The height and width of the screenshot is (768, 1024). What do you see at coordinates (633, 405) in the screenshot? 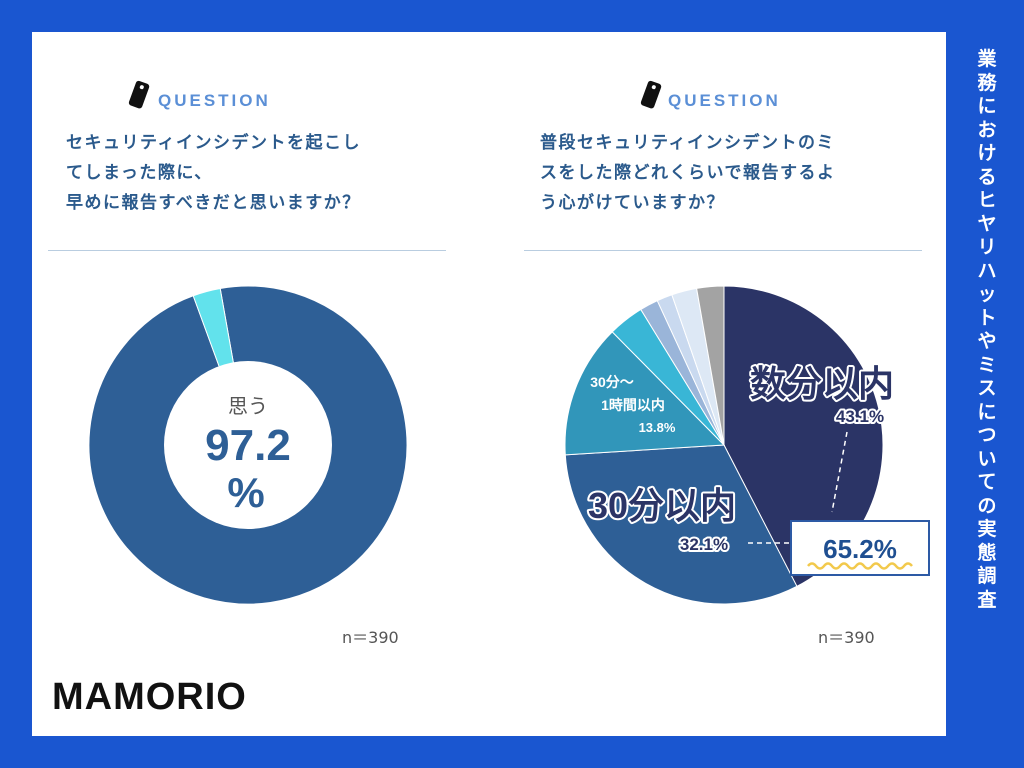
I see `slice-label: 1時間以内` at bounding box center [633, 405].